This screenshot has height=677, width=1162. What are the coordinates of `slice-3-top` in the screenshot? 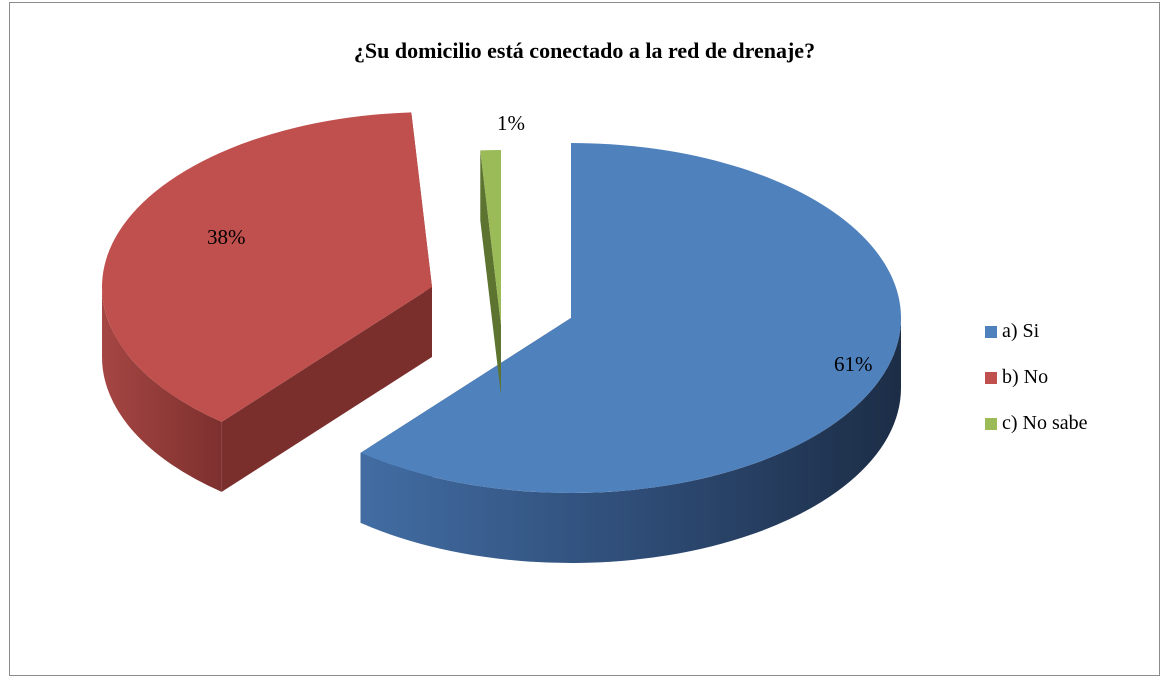 It's located at (490, 237).